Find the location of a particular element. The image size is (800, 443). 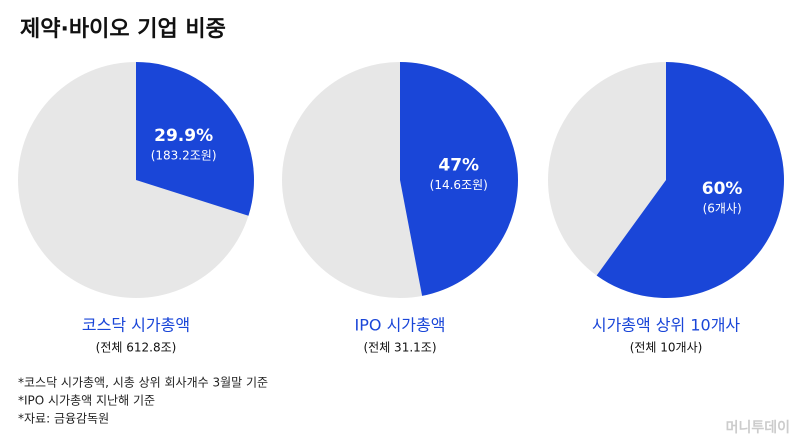

note: *자료: 금융감독원 is located at coordinates (63, 419).